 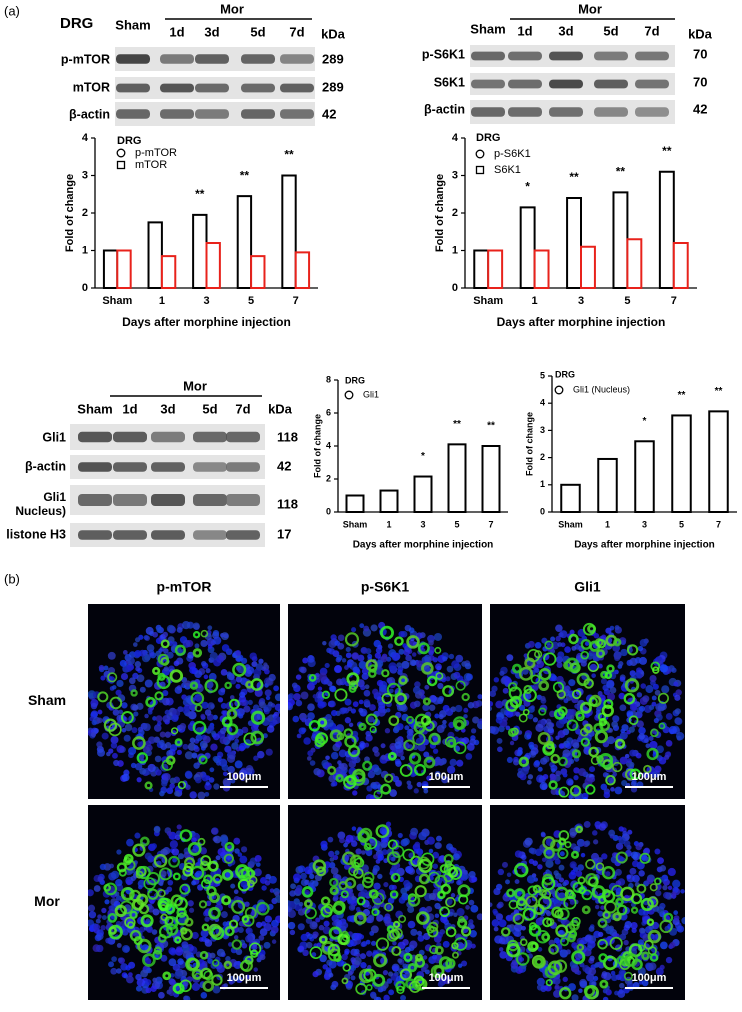 I want to click on legend-label: Gli1, so click(x=371, y=394).